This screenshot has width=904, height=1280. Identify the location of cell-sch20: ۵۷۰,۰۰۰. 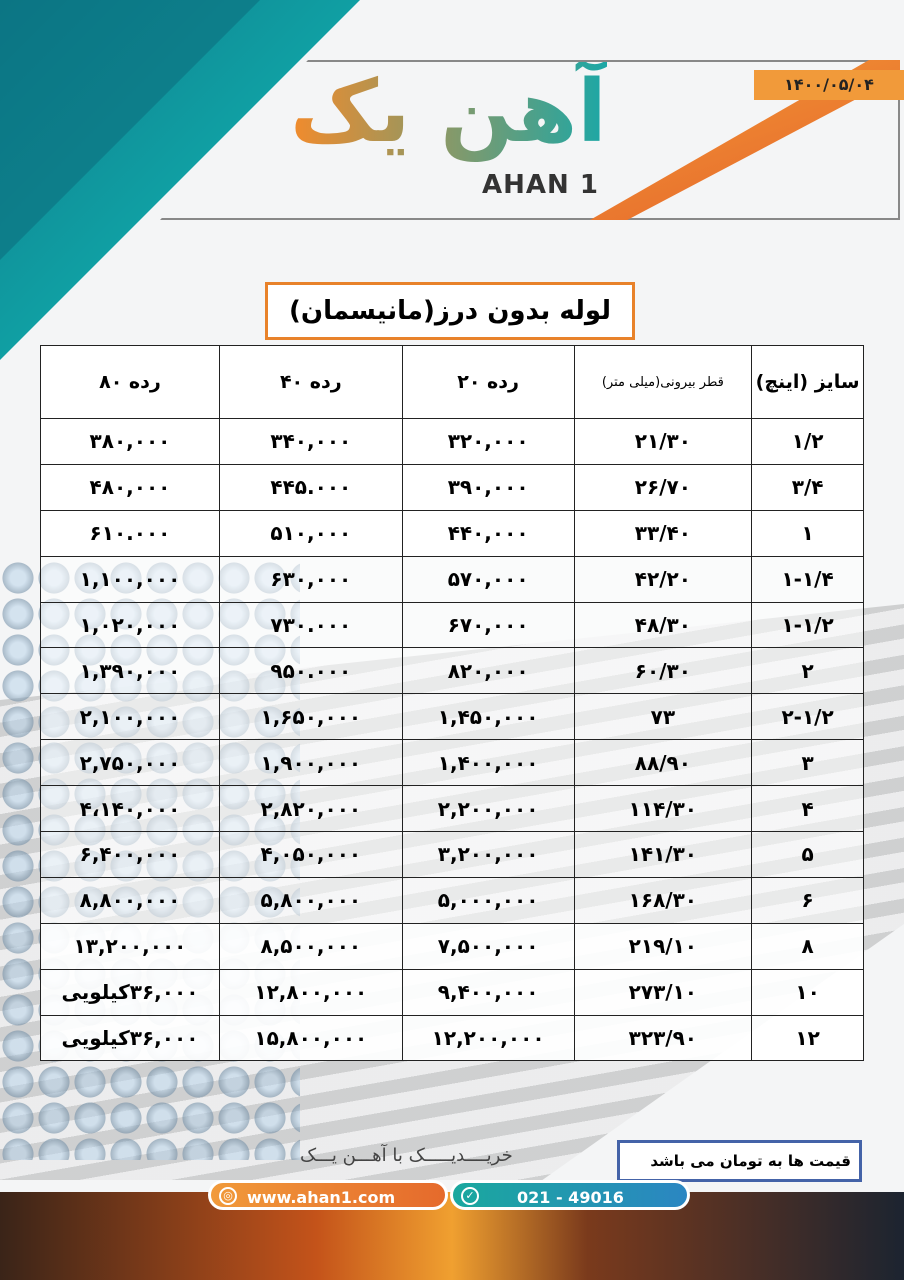
(488, 579).